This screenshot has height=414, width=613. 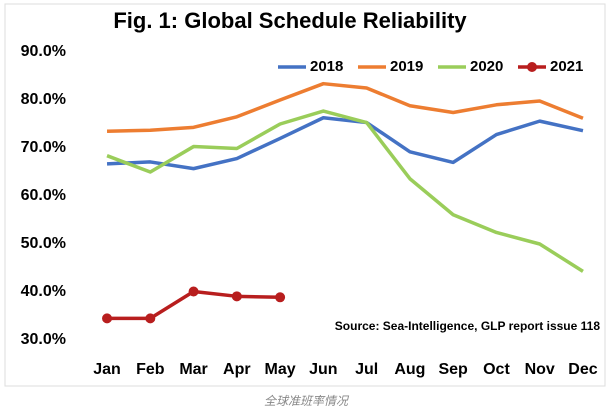 What do you see at coordinates (237, 369) in the screenshot?
I see `x-tick-label: Apr` at bounding box center [237, 369].